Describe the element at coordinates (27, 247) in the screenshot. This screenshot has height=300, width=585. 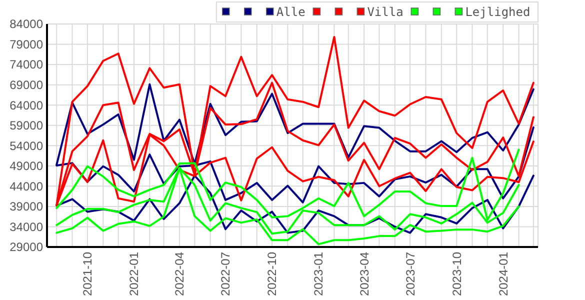
I see `y-tick-label: 29000` at that location.